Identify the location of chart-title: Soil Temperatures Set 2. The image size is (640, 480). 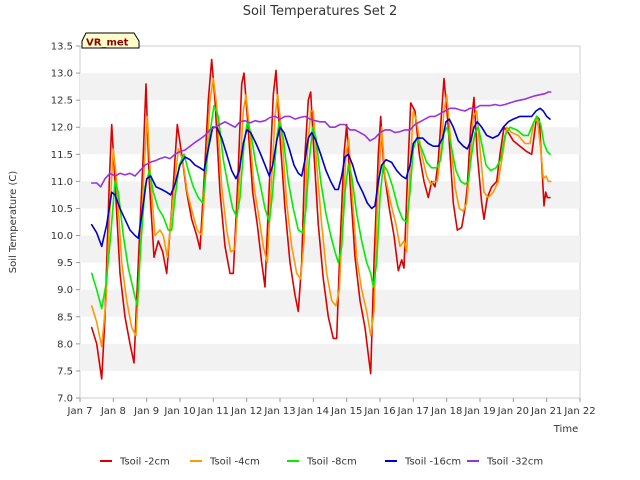
(320, 11).